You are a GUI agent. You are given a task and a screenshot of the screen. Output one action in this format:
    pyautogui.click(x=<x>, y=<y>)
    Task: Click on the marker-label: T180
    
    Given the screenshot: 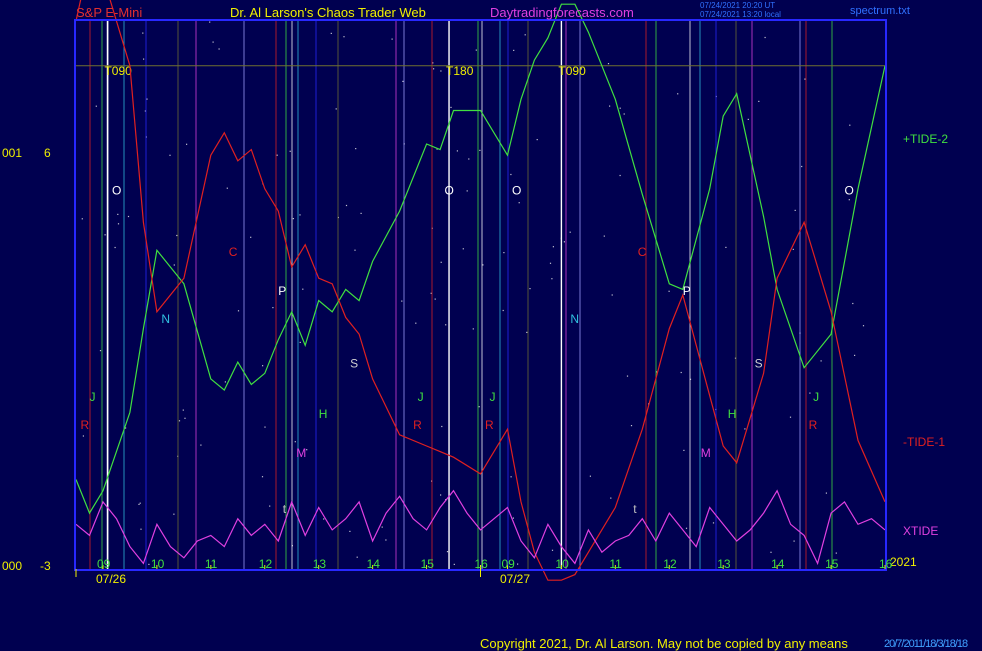 What is the action you would take?
    pyautogui.click(x=460, y=71)
    